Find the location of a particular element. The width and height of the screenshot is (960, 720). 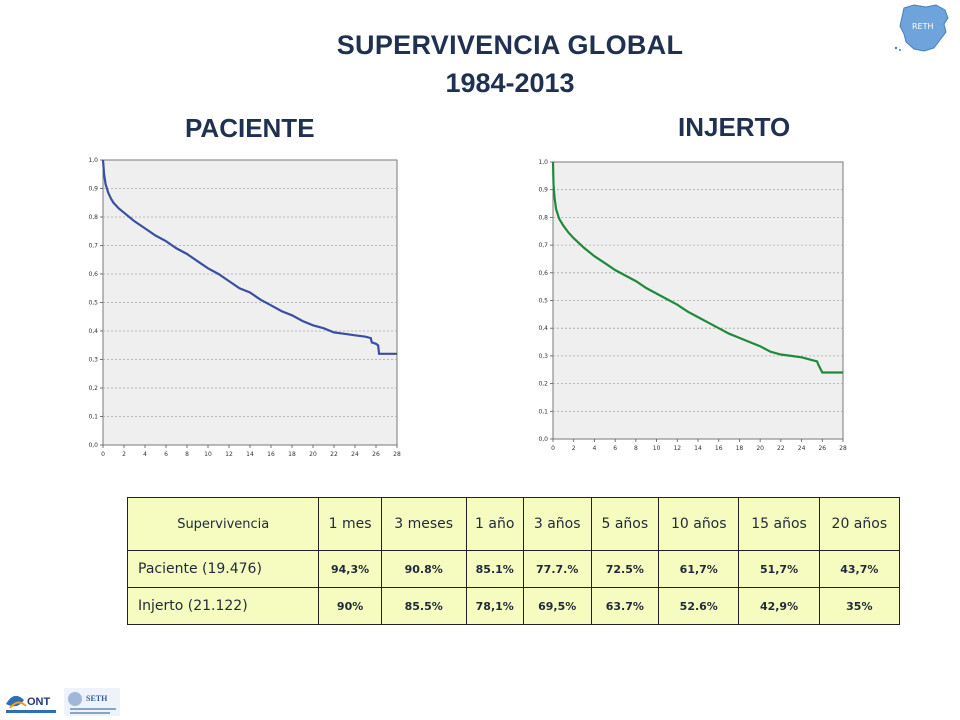

table-cell: 69,5% is located at coordinates (557, 606).